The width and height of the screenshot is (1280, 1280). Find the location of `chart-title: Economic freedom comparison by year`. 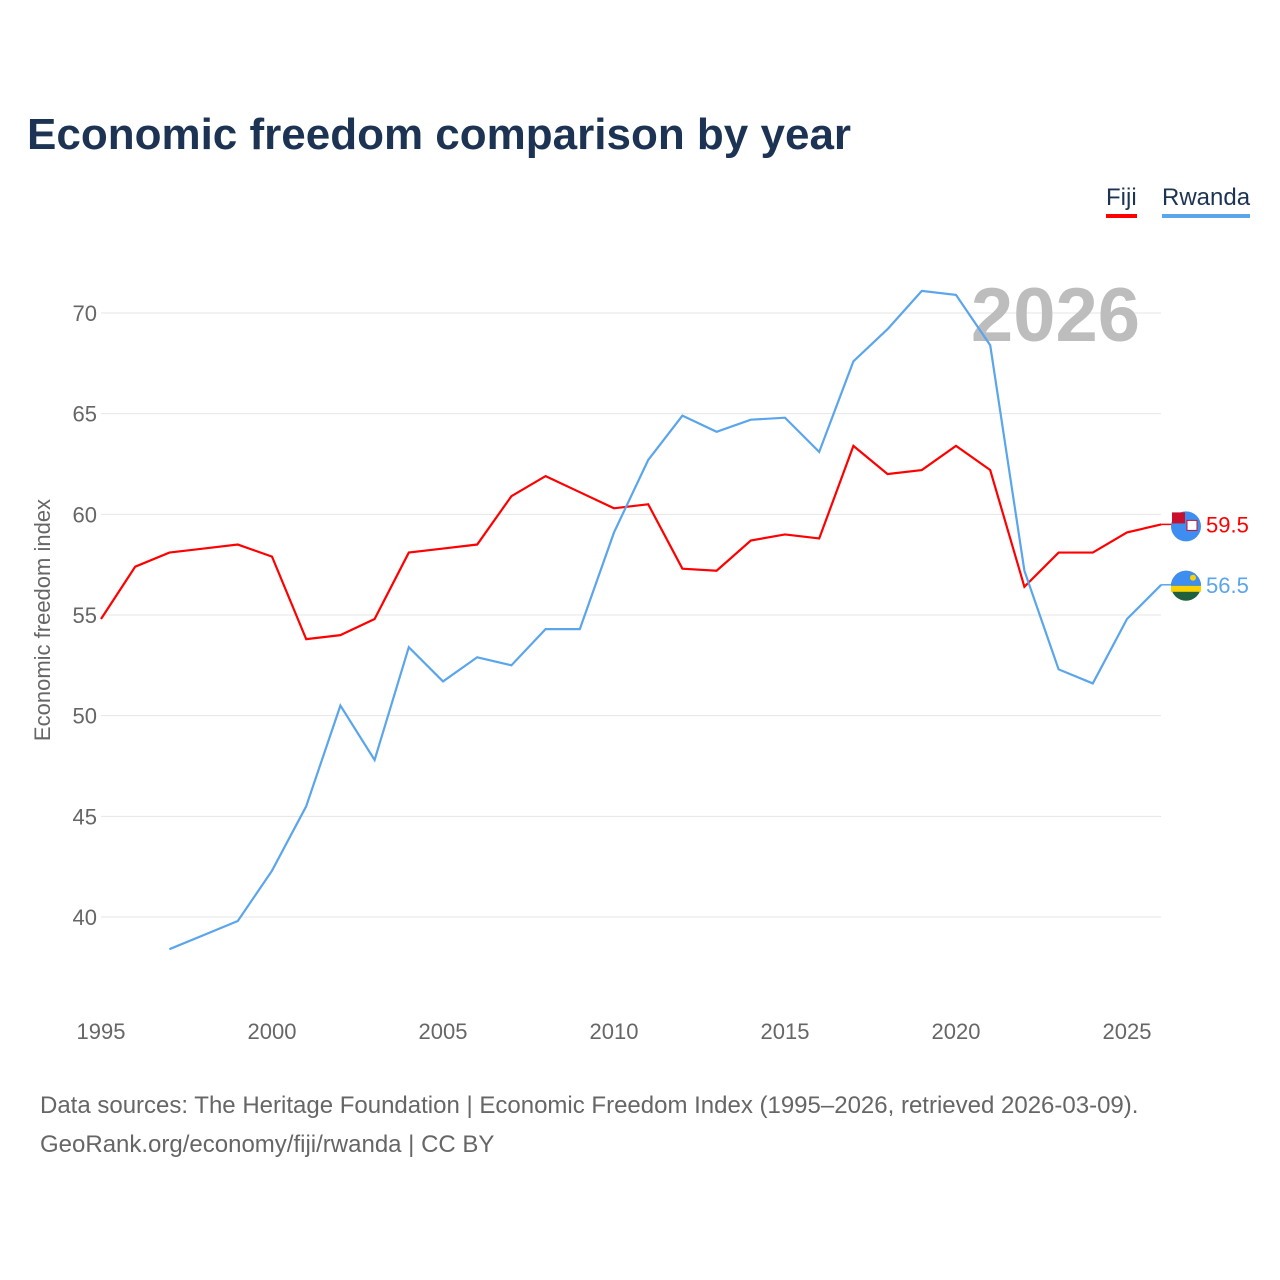

chart-title: Economic freedom comparison by year is located at coordinates (439, 134).